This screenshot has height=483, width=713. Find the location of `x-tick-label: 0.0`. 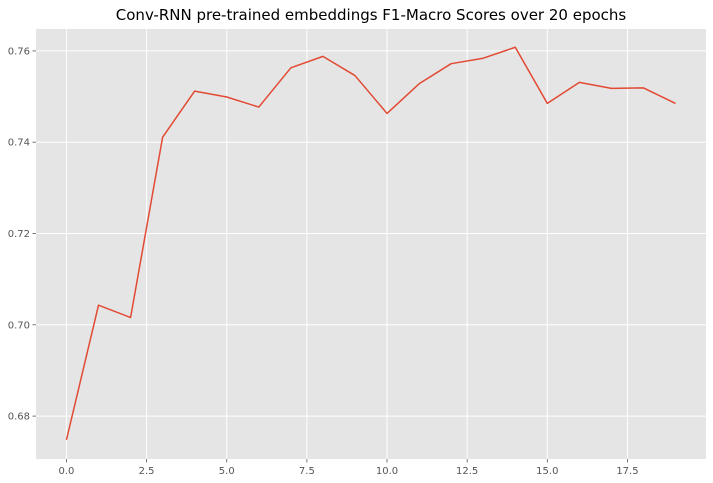

x-tick-label: 0.0 is located at coordinates (67, 471).